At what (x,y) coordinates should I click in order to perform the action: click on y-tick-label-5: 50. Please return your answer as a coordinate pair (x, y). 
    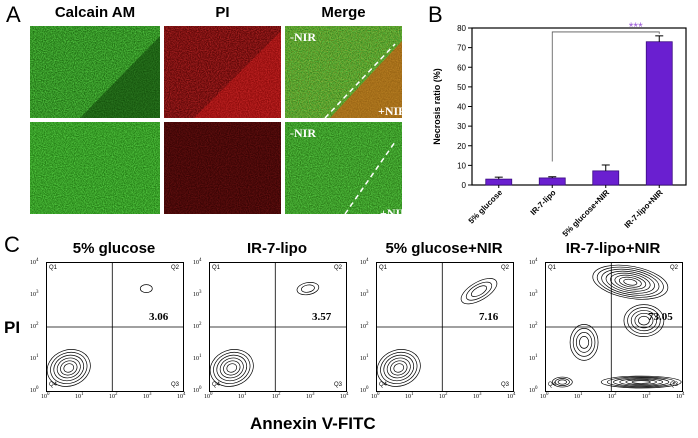
    Looking at the image, I should click on (461, 87).